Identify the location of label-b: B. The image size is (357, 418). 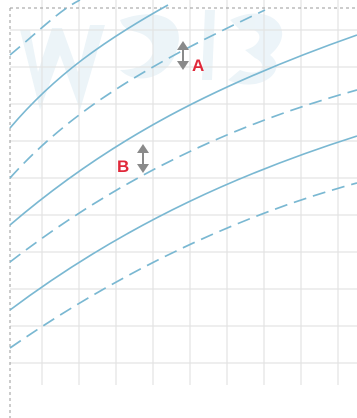
(123, 166).